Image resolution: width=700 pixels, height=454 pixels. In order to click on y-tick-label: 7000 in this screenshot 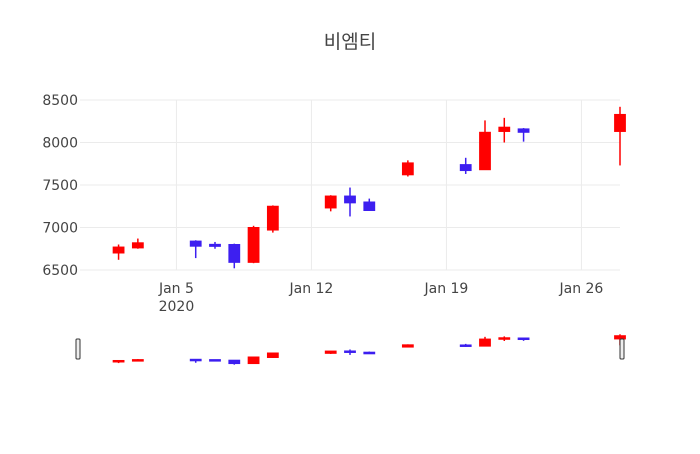, I will do `click(60, 229)`.